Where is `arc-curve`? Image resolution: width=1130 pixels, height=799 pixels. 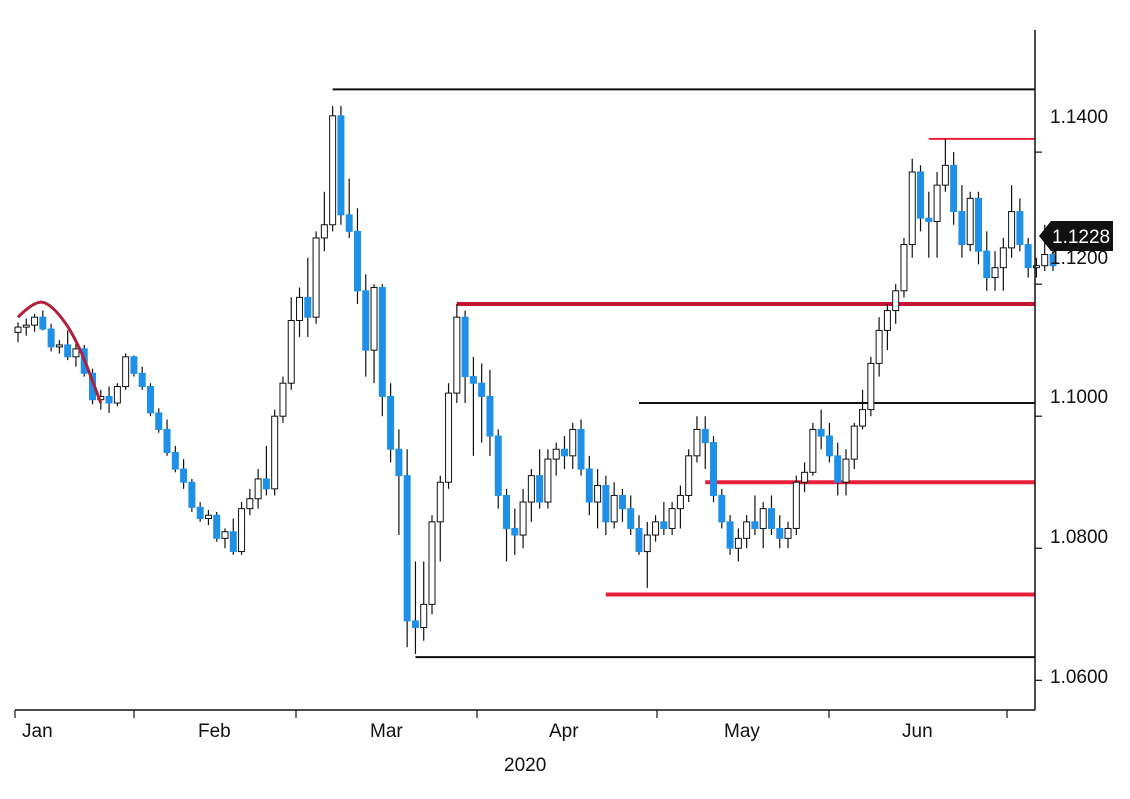 arc-curve is located at coordinates (59, 352).